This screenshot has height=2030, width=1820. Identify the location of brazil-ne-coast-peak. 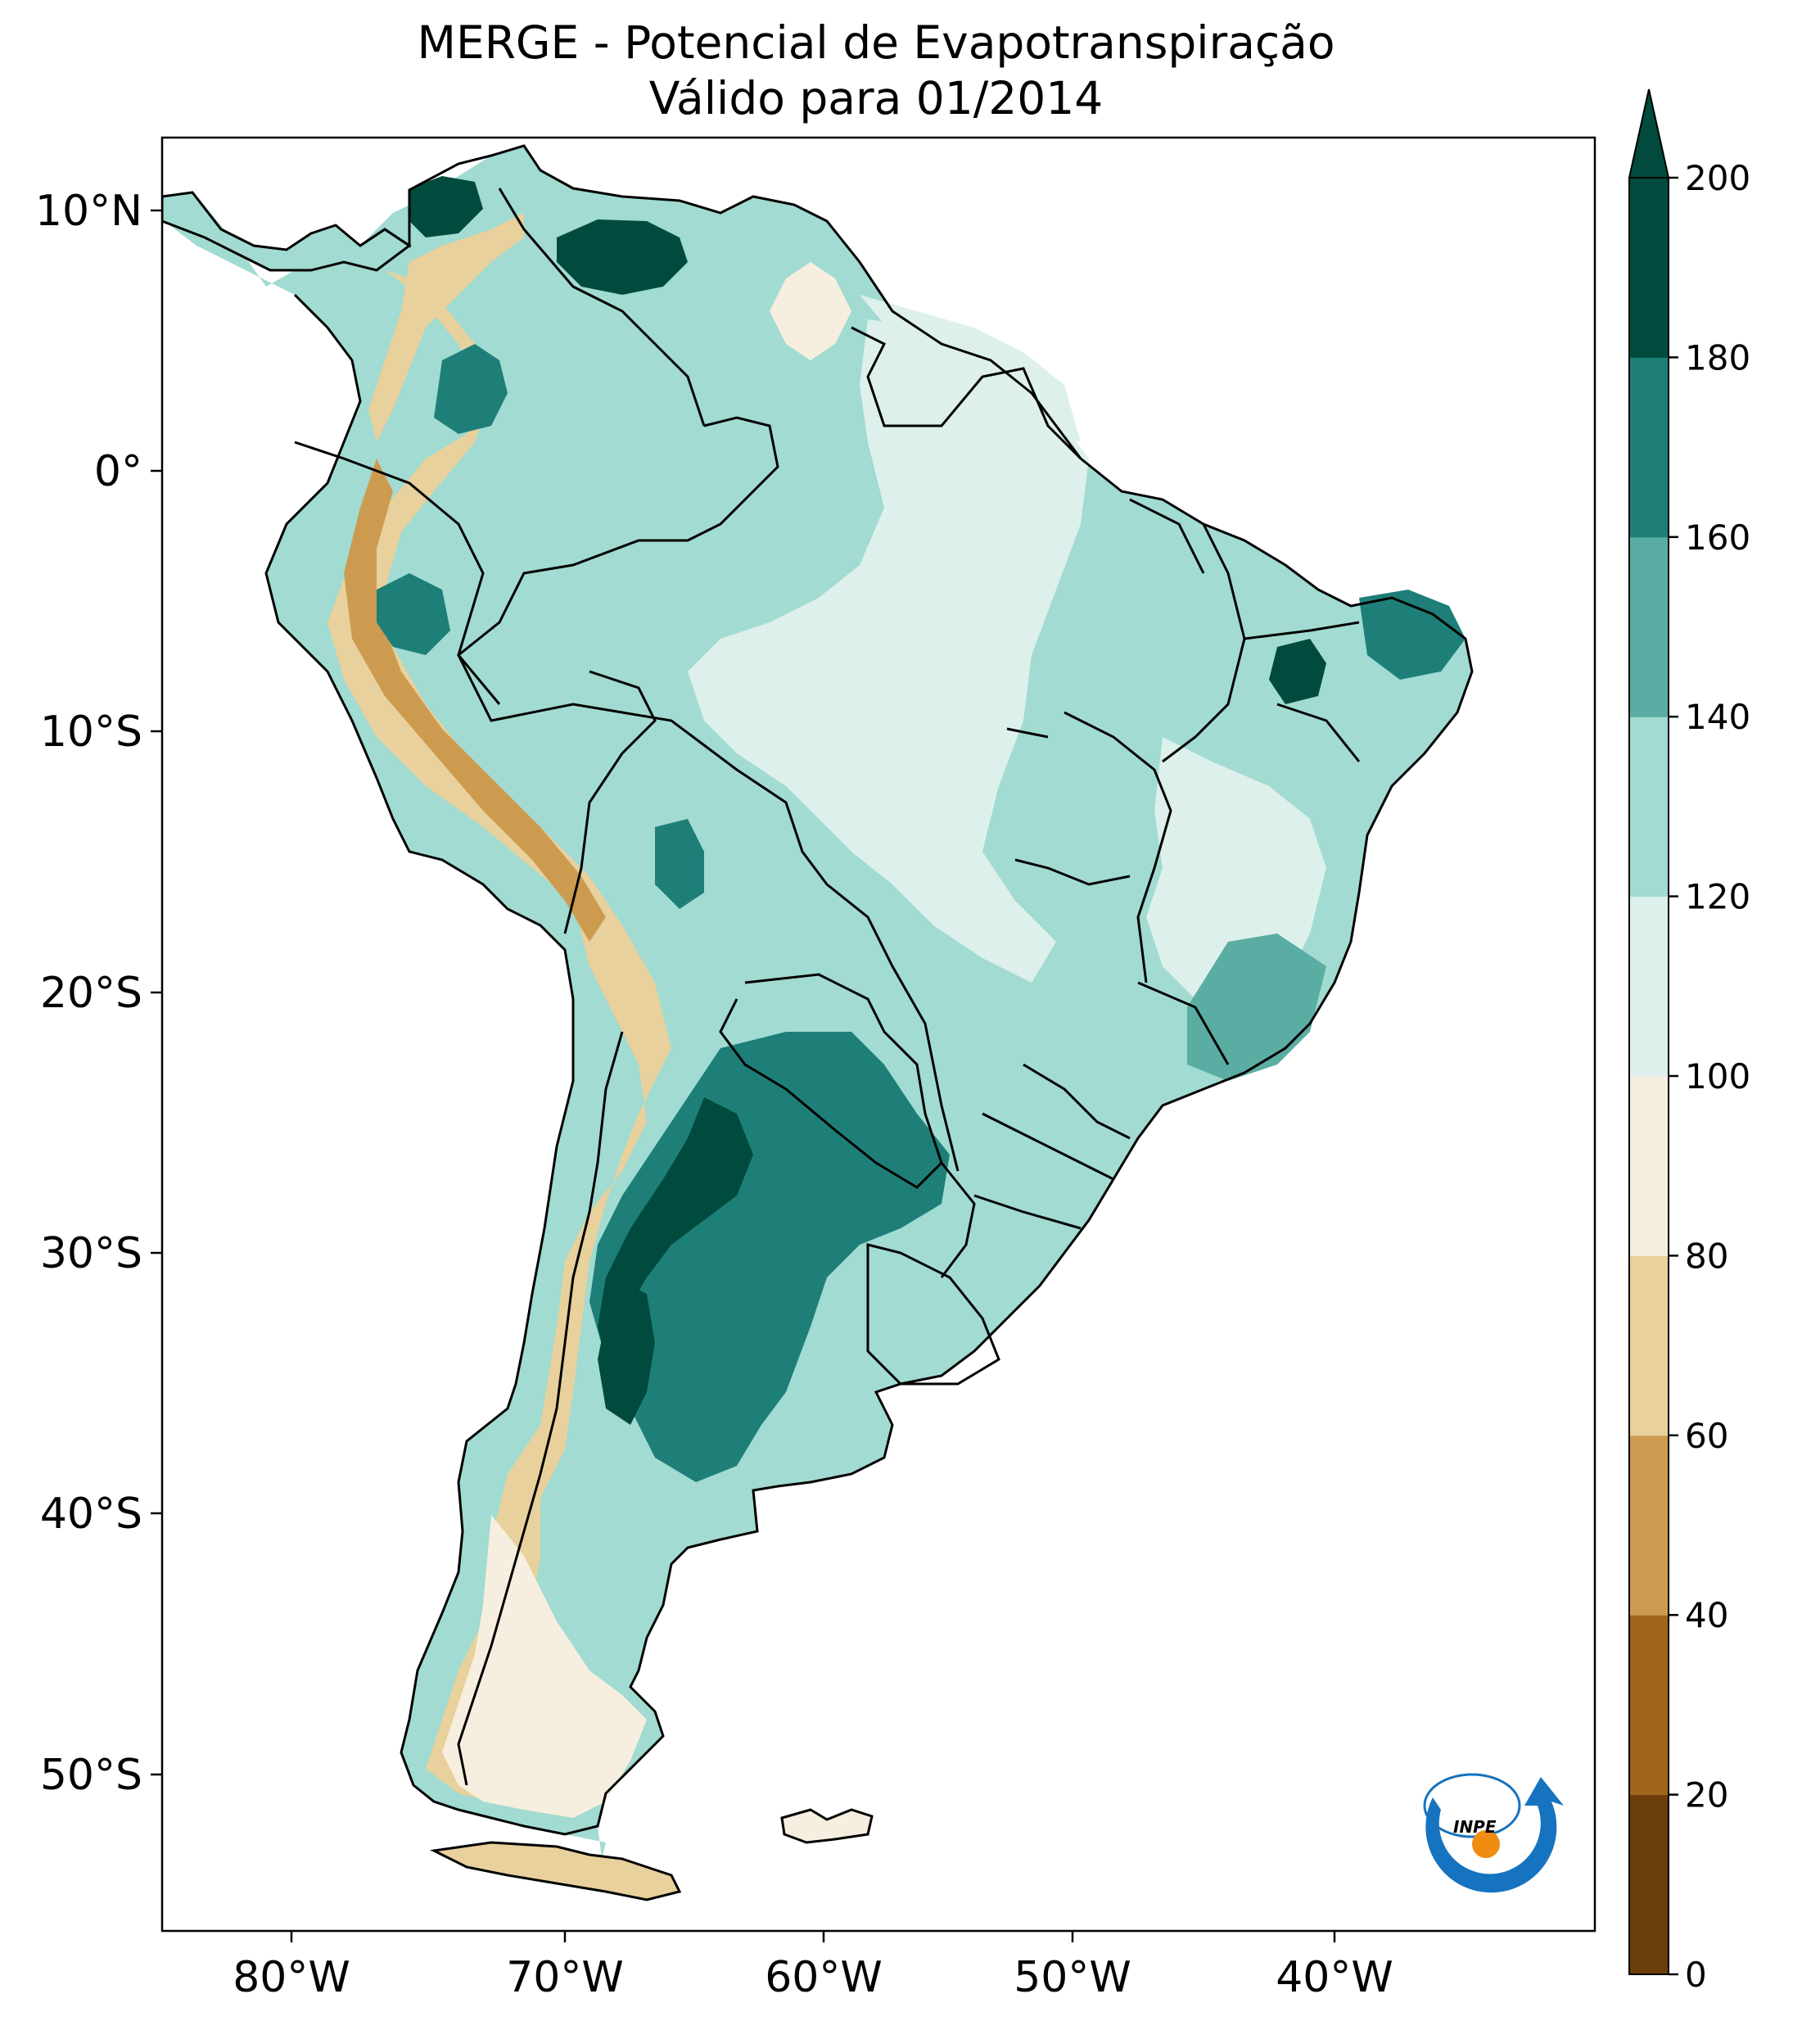
(1412, 635).